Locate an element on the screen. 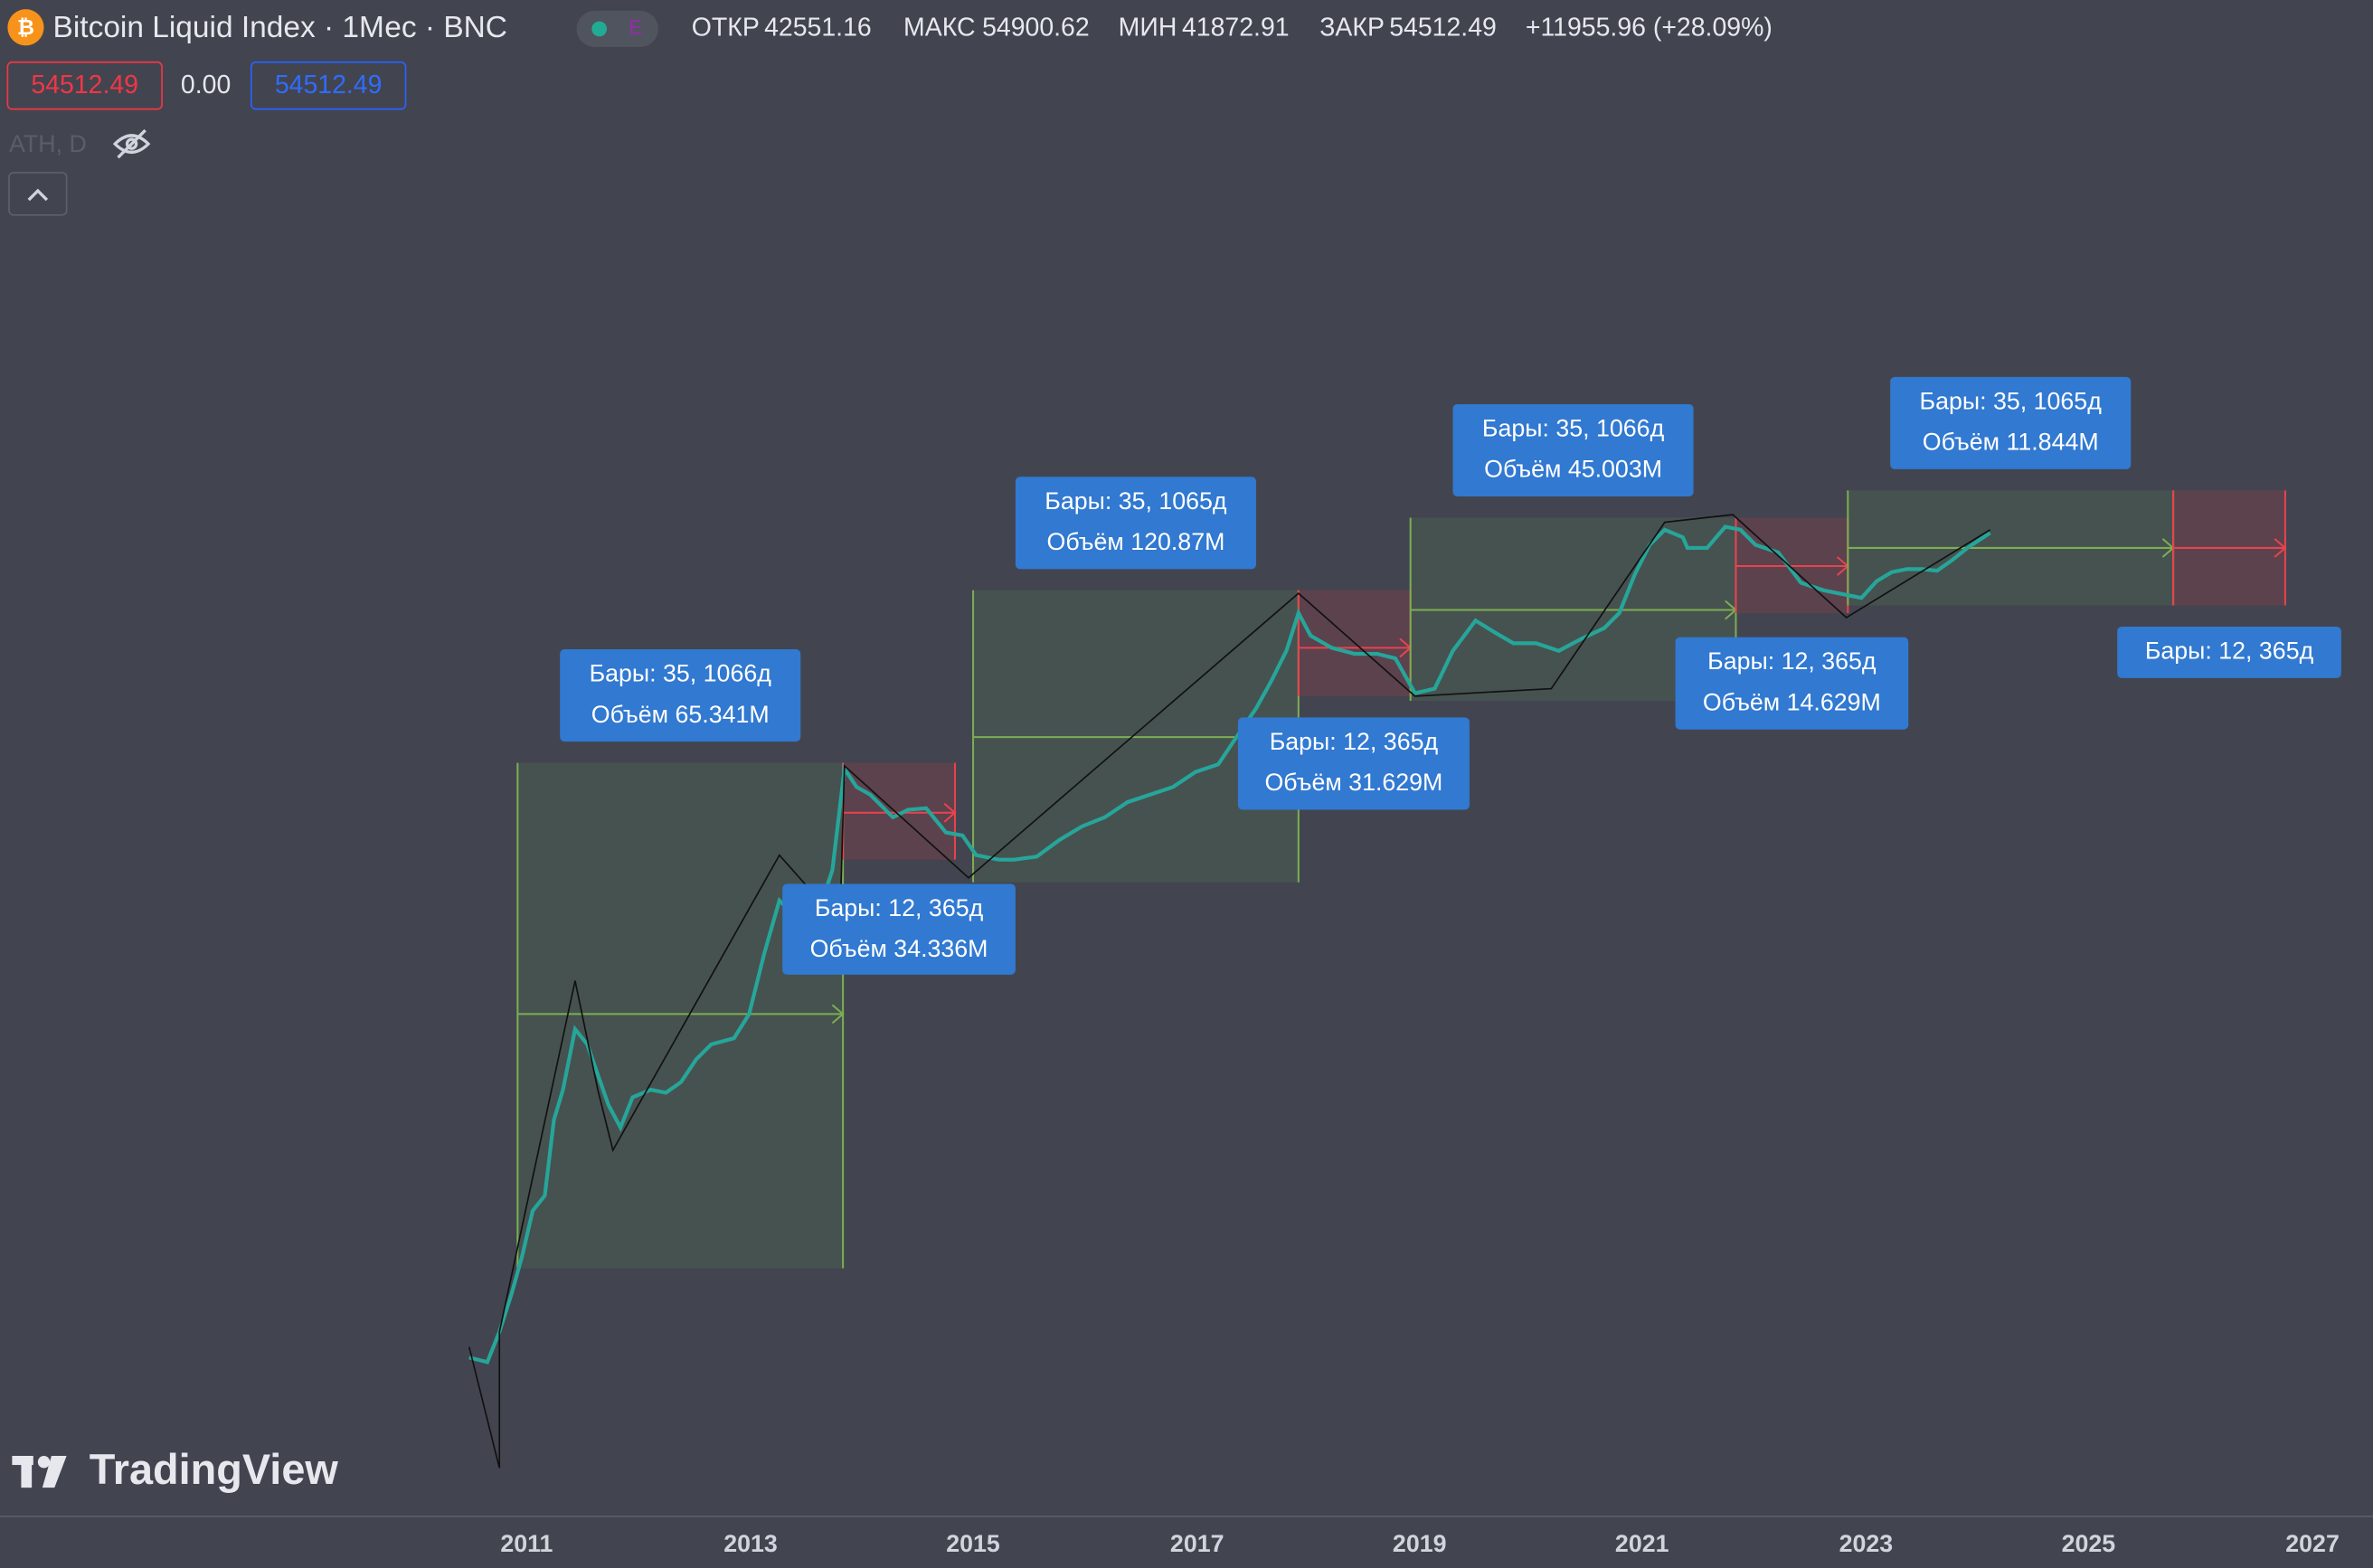 Image resolution: width=2373 pixels, height=1568 pixels. annotation-volume: Объём 14.629M is located at coordinates (1792, 701).